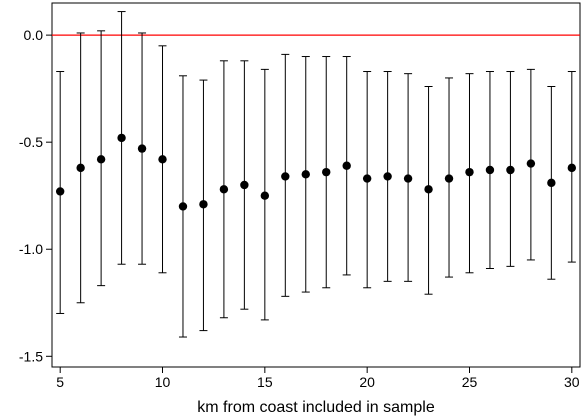 The width and height of the screenshot is (588, 417). I want to click on x-tick-label: 25, so click(470, 382).